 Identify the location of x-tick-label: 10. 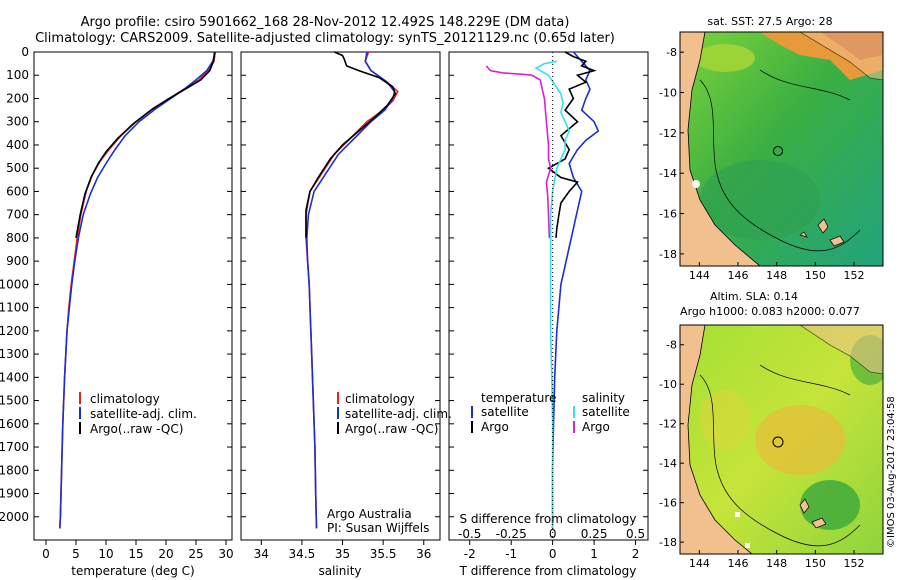
(105, 554).